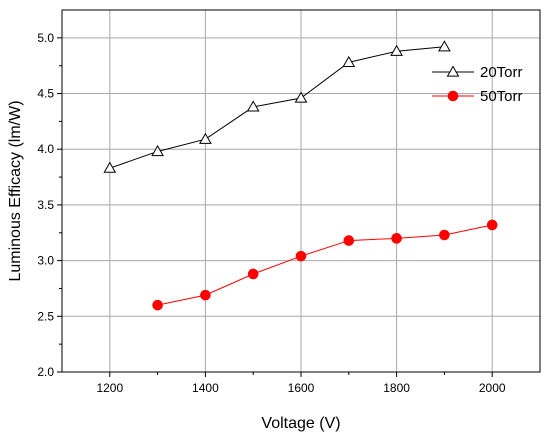  What do you see at coordinates (45, 94) in the screenshot?
I see `y-tick-label: 4.5` at bounding box center [45, 94].